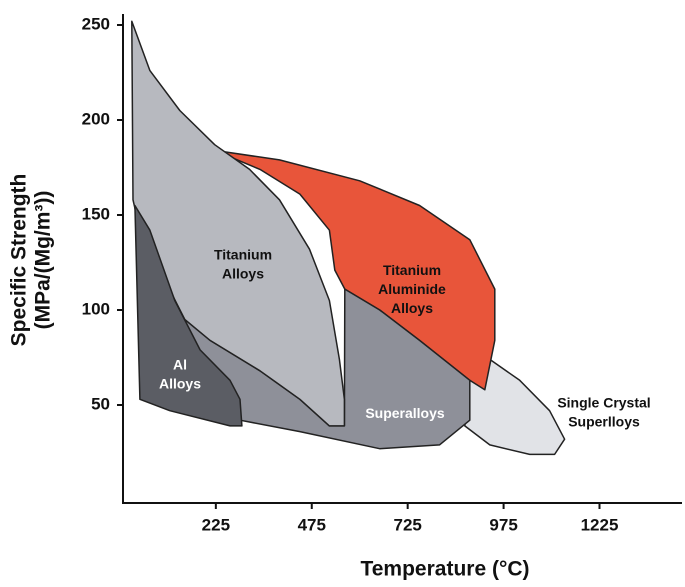 The image size is (685, 587). I want to click on x-tick-label: 725, so click(407, 524).